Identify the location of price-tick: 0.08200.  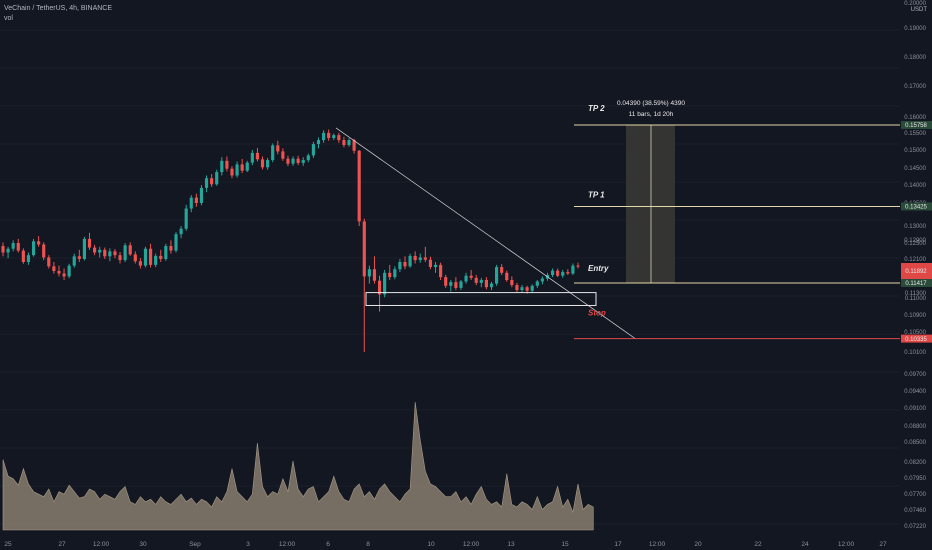
(915, 463).